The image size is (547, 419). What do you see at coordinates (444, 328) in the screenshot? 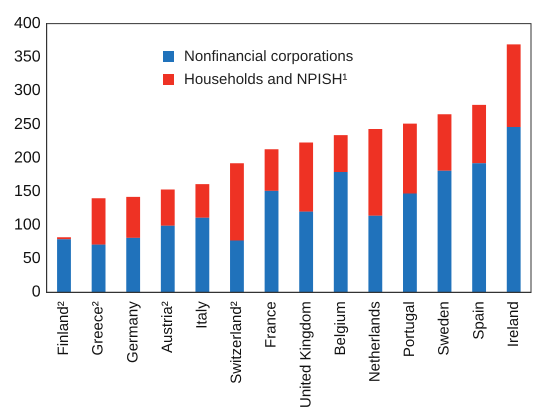
I see `x-tick-label: Sweden` at bounding box center [444, 328].